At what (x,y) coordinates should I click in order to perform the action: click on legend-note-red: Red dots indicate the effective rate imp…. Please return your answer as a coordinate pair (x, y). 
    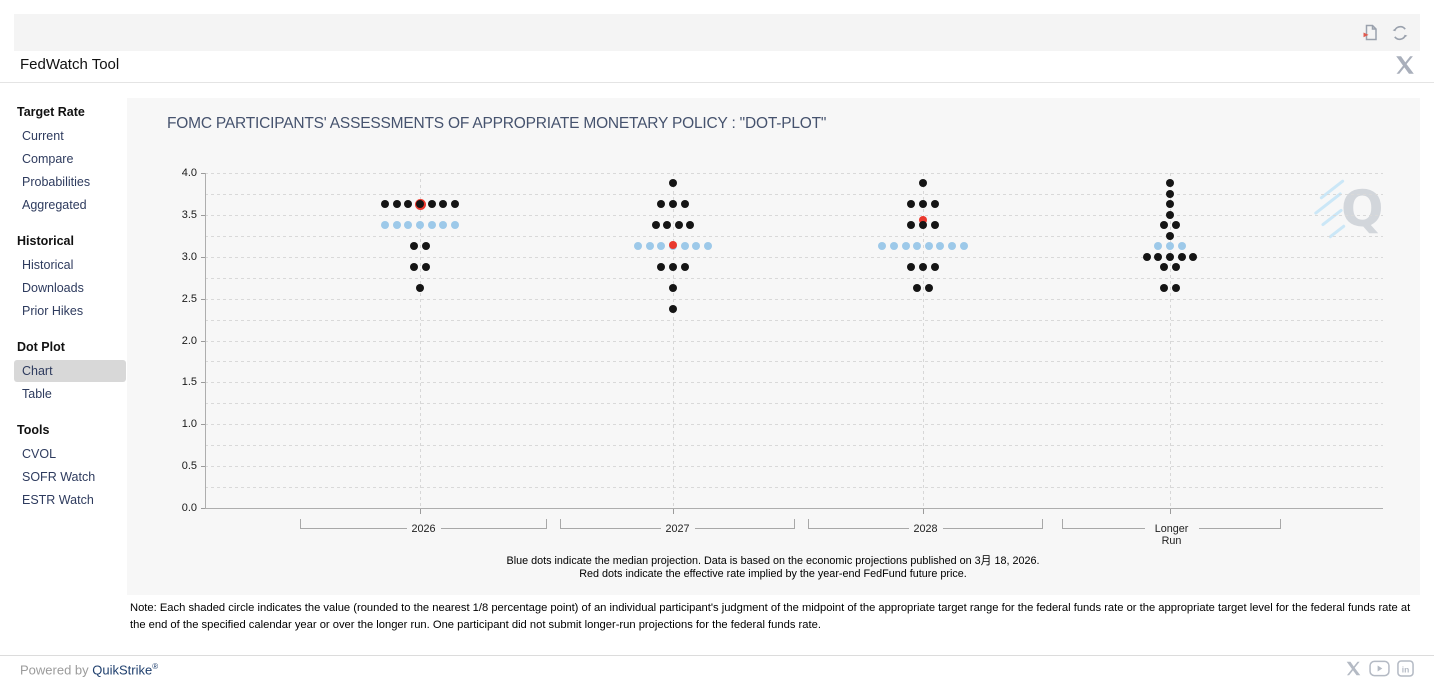
    Looking at the image, I should click on (773, 573).